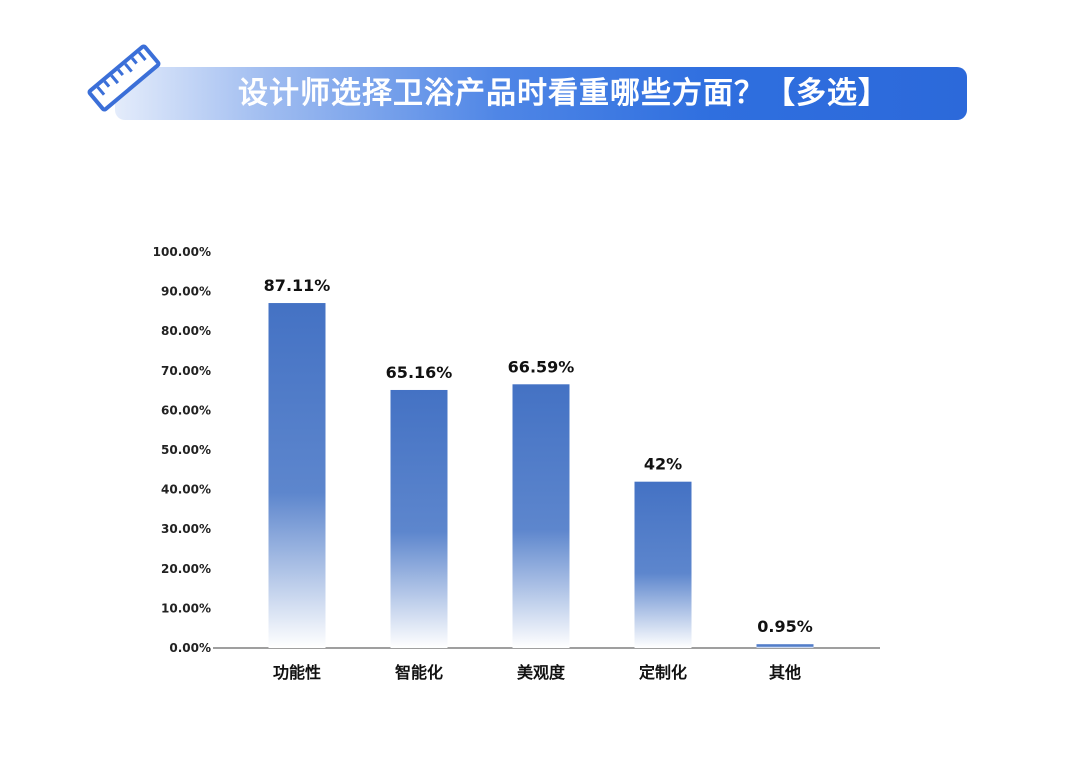 The height and width of the screenshot is (757, 1080). What do you see at coordinates (186, 371) in the screenshot?
I see `y-tick-label: 70.00%` at bounding box center [186, 371].